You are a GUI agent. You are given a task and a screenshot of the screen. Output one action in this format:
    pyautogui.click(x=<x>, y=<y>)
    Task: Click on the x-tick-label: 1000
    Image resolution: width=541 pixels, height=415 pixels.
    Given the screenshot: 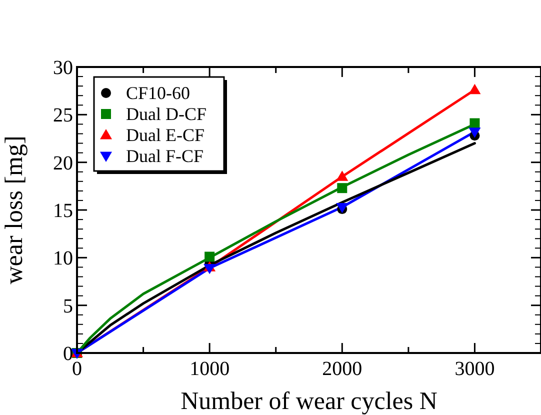 What is the action you would take?
    pyautogui.click(x=210, y=369)
    